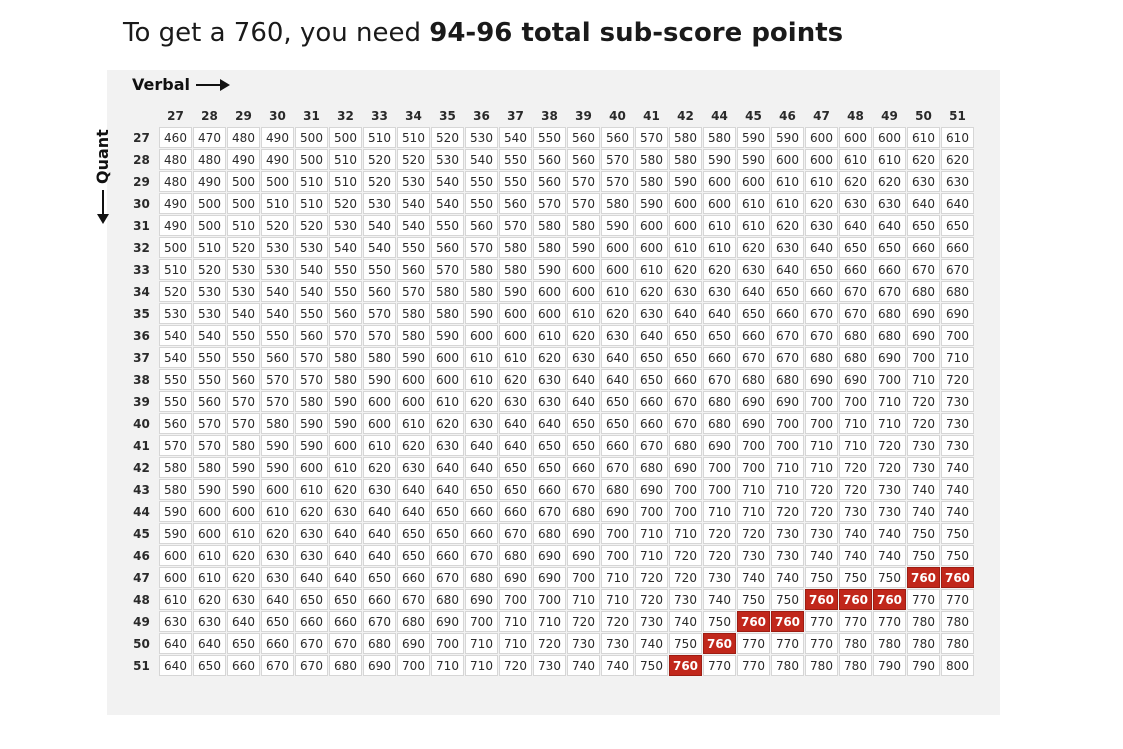 The image size is (1123, 749). Describe the element at coordinates (209, 137) in the screenshot. I see `score-cell: 470` at that location.